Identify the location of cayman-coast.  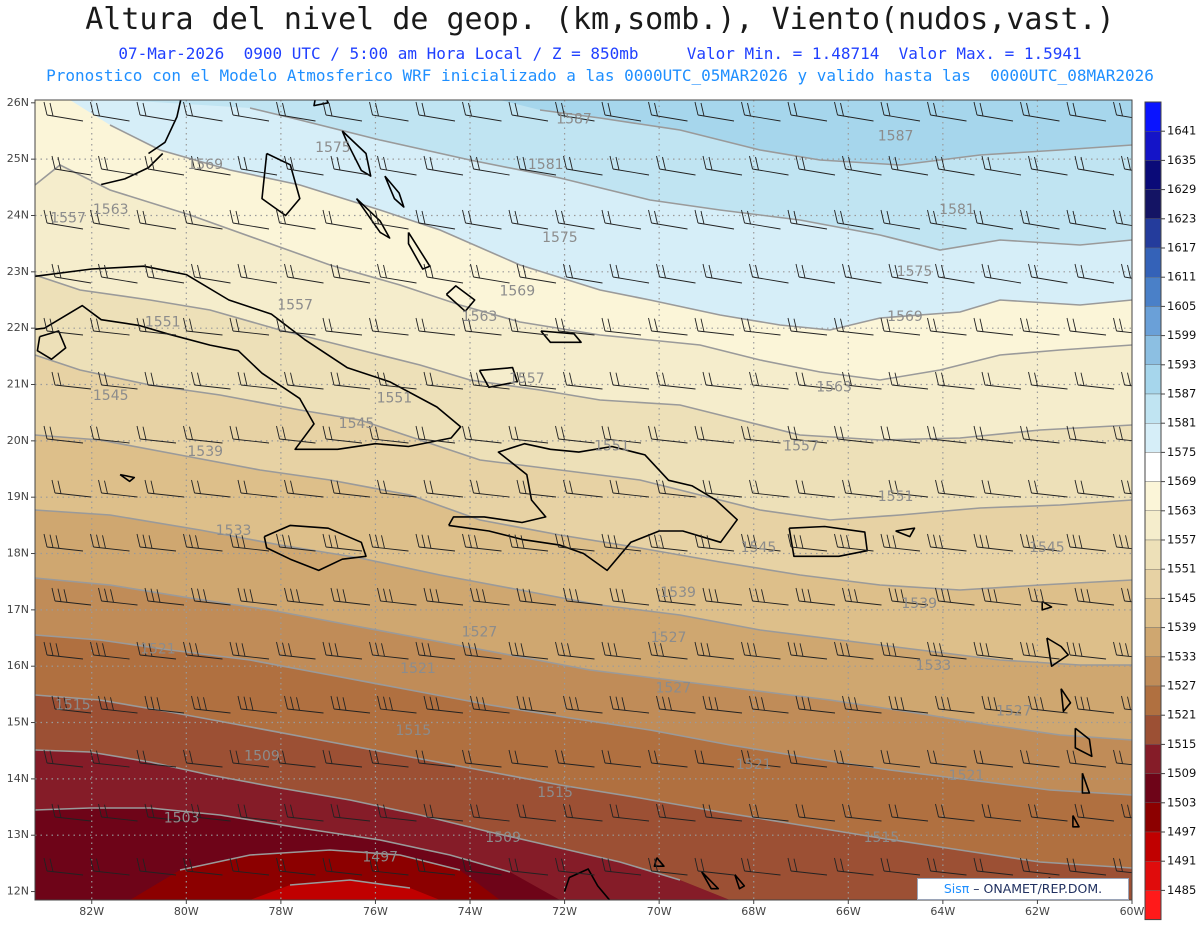
(127, 478).